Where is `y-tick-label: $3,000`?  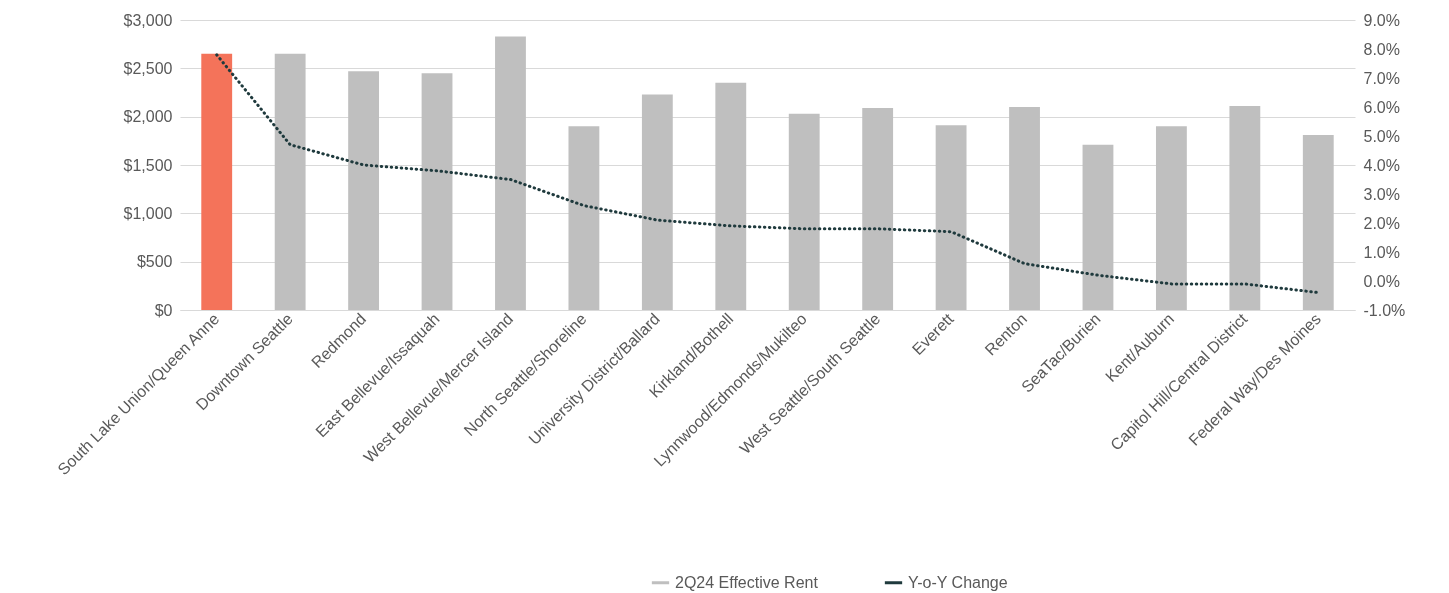 y-tick-label: $3,000 is located at coordinates (148, 20).